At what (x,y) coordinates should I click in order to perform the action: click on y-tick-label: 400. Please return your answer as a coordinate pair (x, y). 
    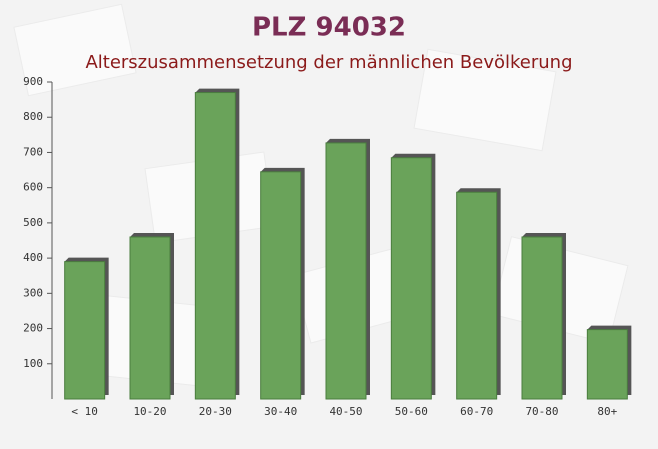
    Looking at the image, I should click on (33, 257).